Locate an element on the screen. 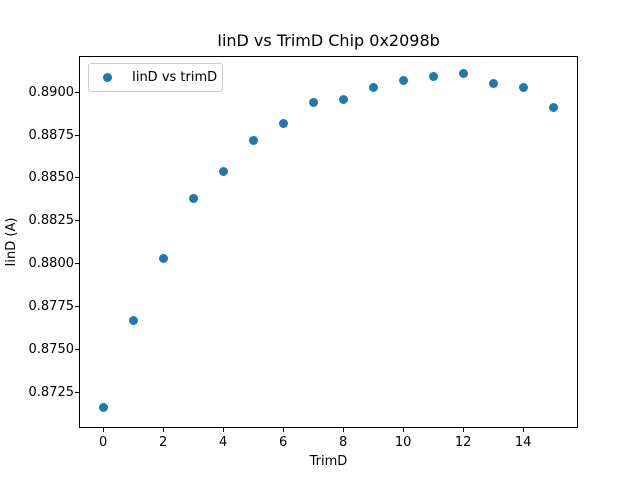 This screenshot has width=640, height=480. x-tick-label: 0 is located at coordinates (103, 442).